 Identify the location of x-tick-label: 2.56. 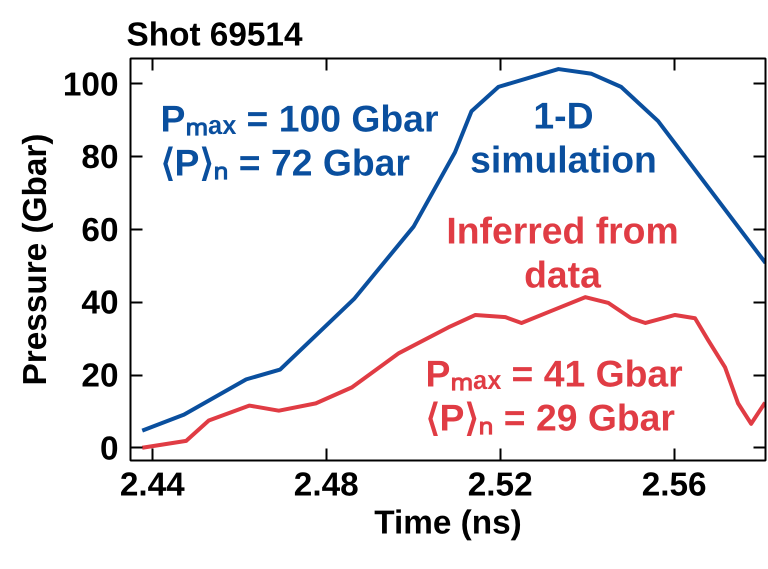
(674, 485).